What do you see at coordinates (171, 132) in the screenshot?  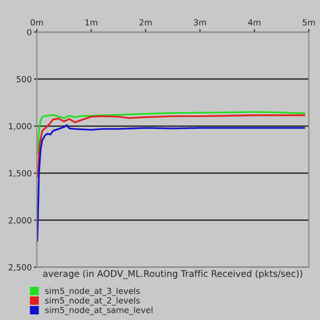 I see `line-series` at bounding box center [171, 132].